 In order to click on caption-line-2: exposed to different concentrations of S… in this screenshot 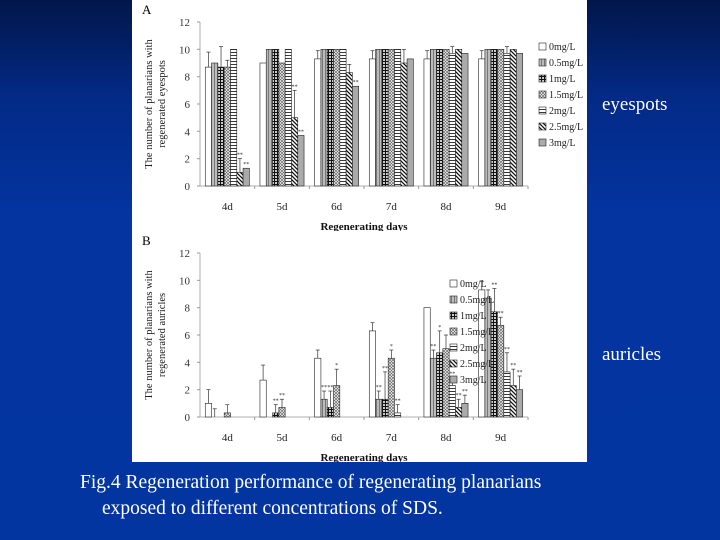, I will do `click(272, 508)`.